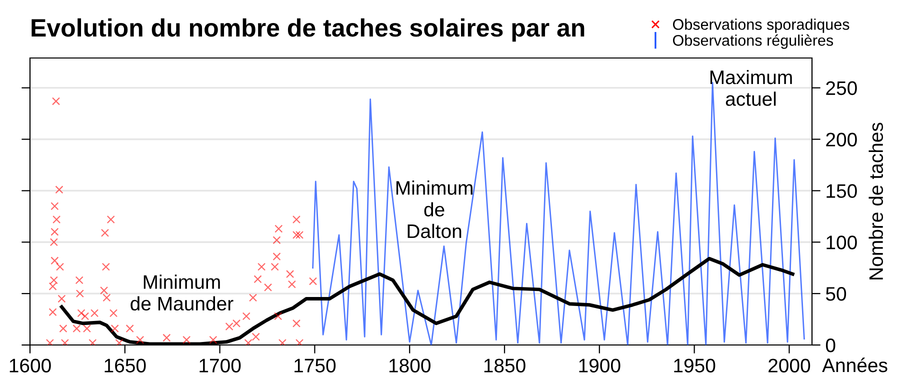 The image size is (907, 386). I want to click on y-tick-label: 150, so click(841, 191).